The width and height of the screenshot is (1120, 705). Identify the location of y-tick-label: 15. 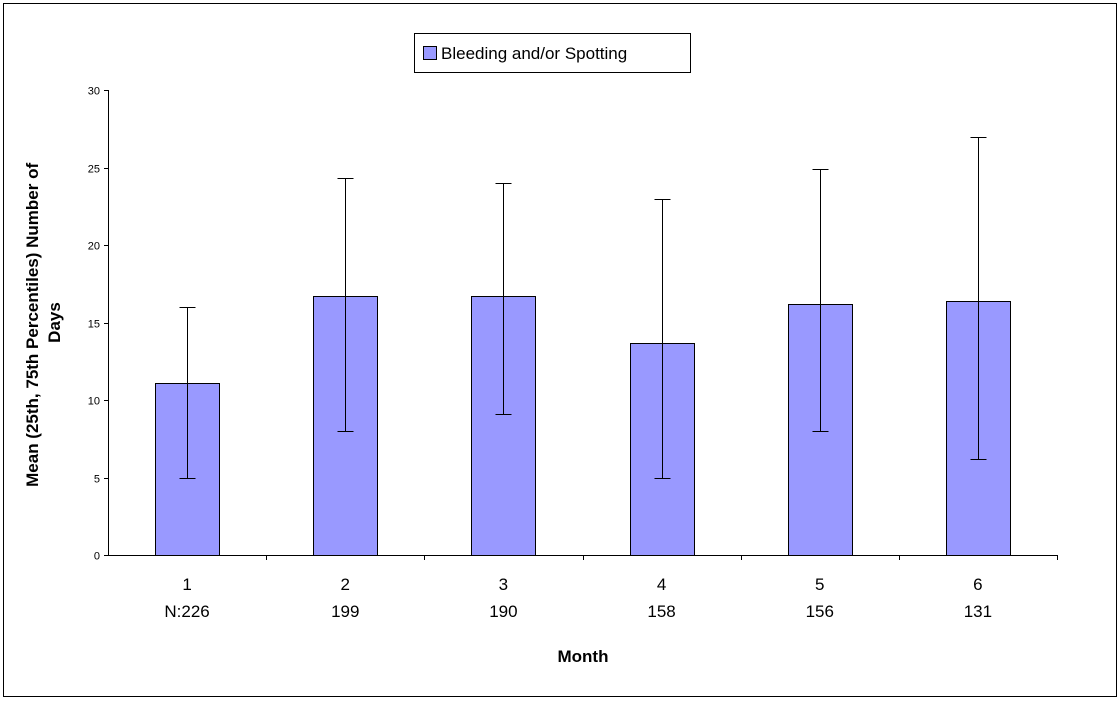
(94, 325).